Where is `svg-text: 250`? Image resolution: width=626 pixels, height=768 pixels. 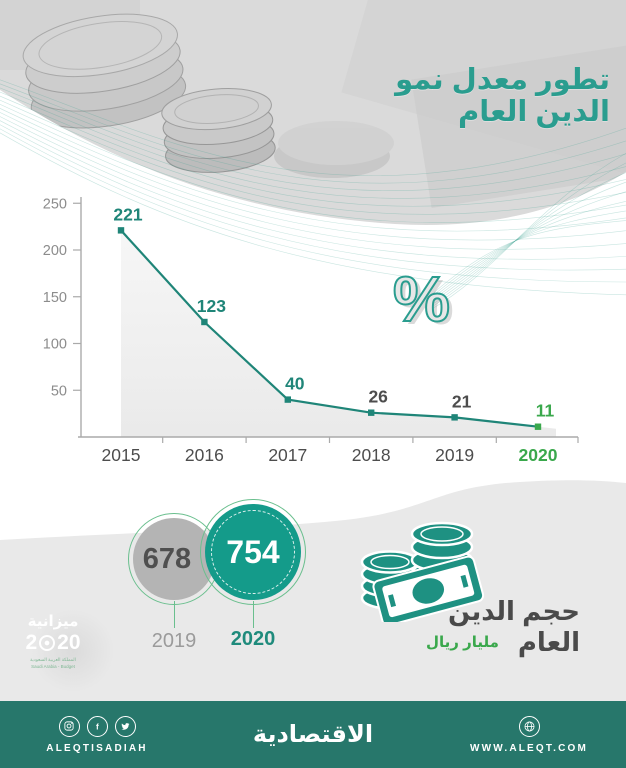 svg-text: 250 is located at coordinates (55, 204).